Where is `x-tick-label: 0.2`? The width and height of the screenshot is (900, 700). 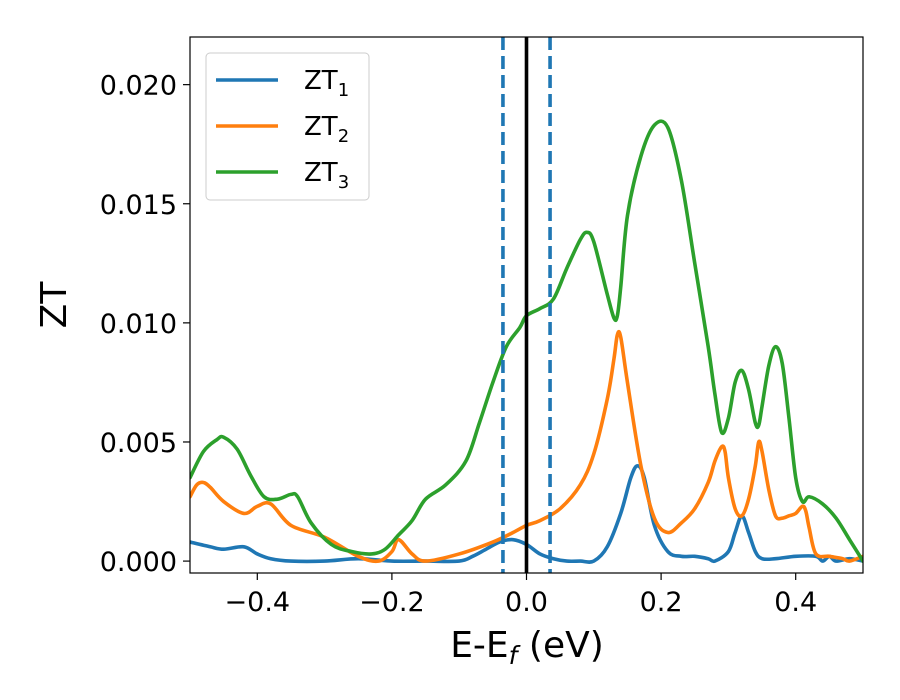
x-tick-label: 0.2 is located at coordinates (661, 602).